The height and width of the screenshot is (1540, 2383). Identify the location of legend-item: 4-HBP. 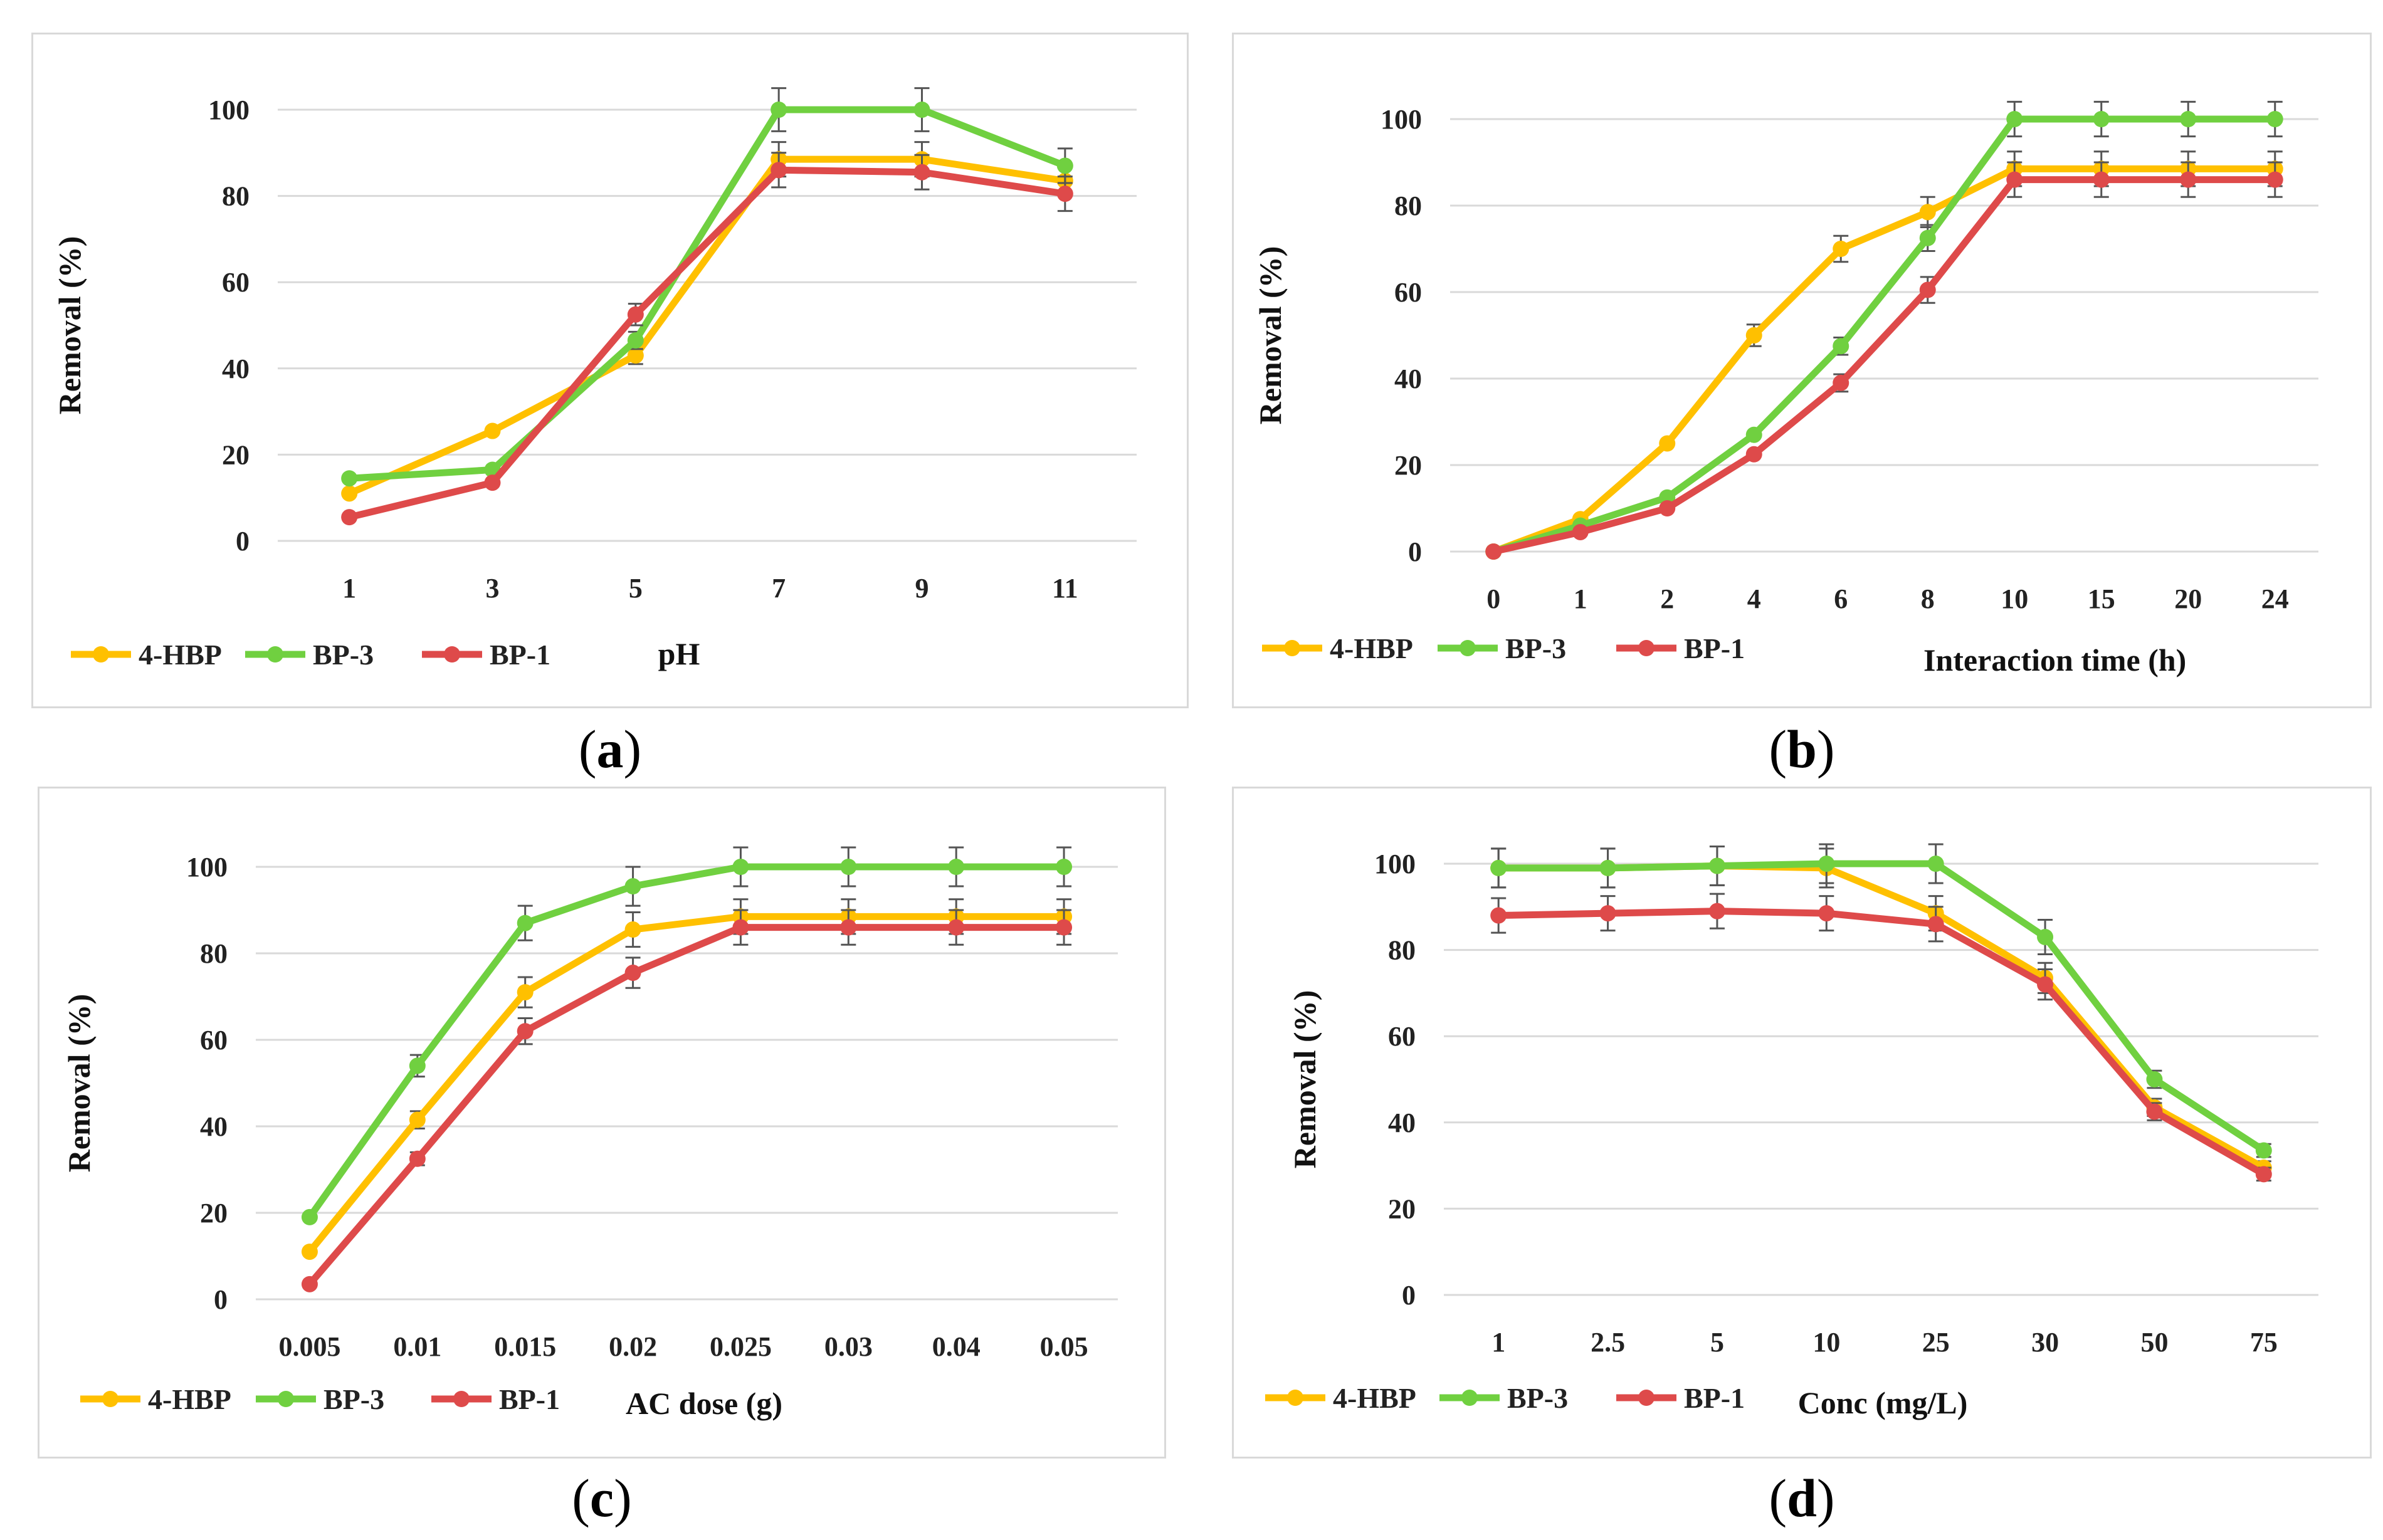
(1340, 1398).